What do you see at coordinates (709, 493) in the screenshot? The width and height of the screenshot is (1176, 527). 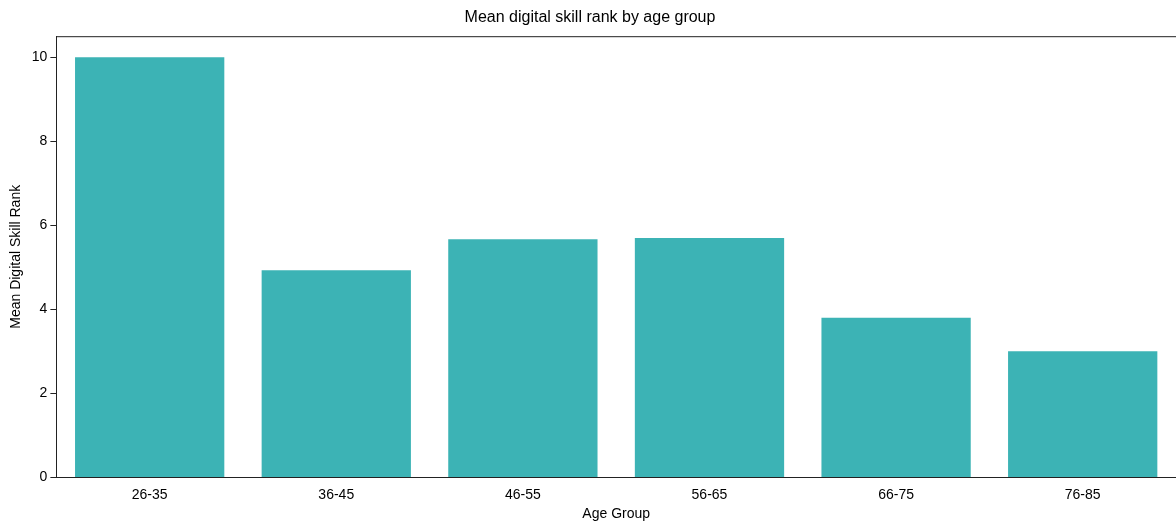 I see `x-tick-label: 56-65` at bounding box center [709, 493].